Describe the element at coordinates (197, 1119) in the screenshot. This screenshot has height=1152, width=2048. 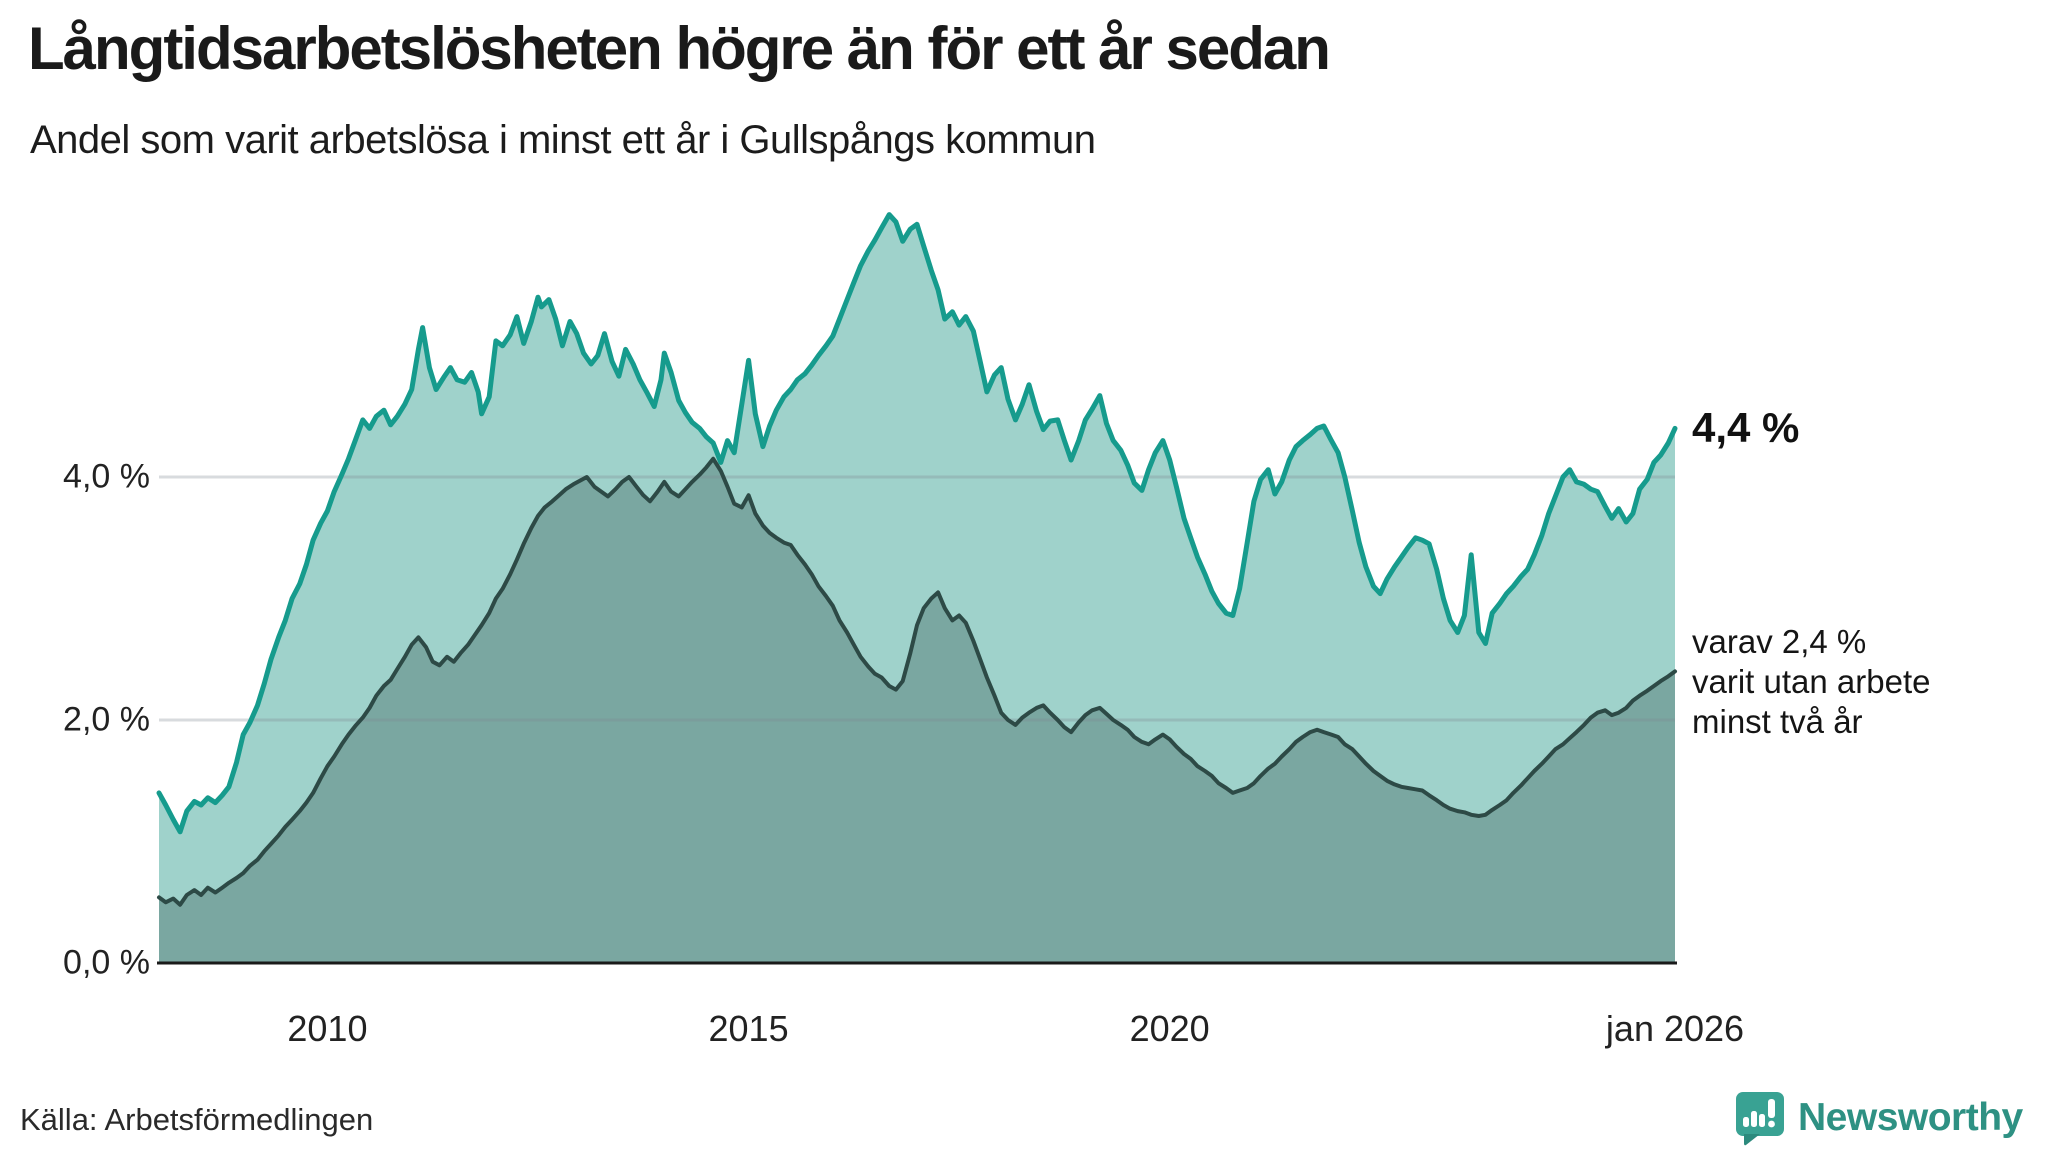
I see `source-note: Källa: Arbetsförmedlingen` at that location.